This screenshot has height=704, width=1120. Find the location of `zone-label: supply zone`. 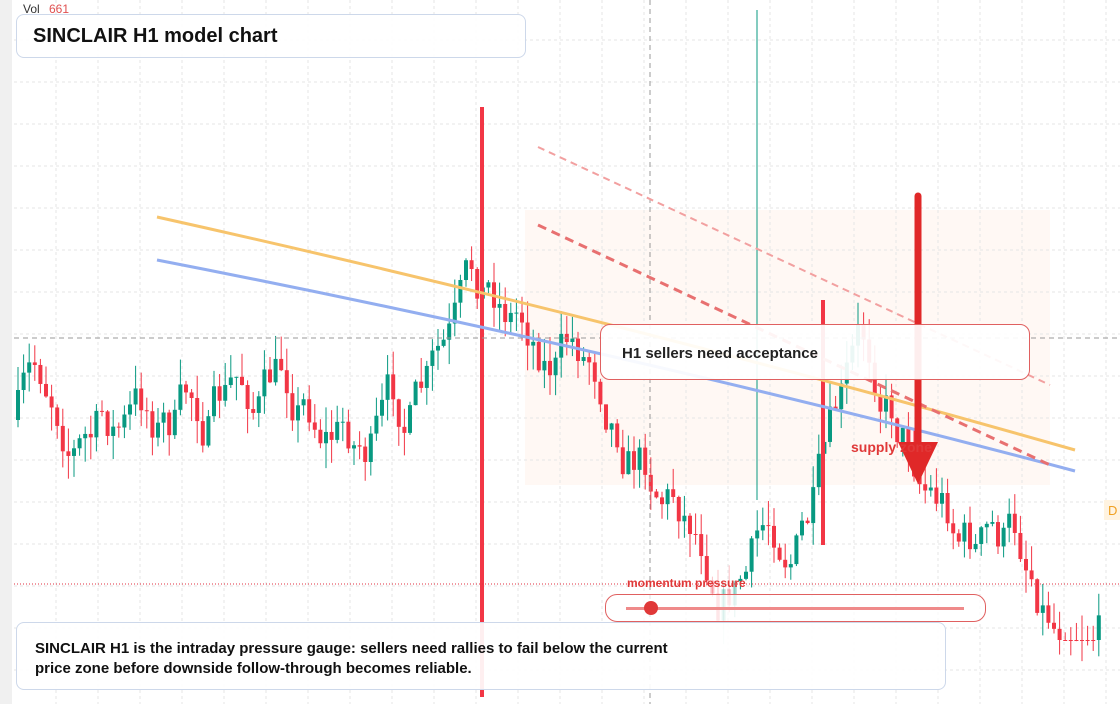

zone-label: supply zone is located at coordinates (891, 447).